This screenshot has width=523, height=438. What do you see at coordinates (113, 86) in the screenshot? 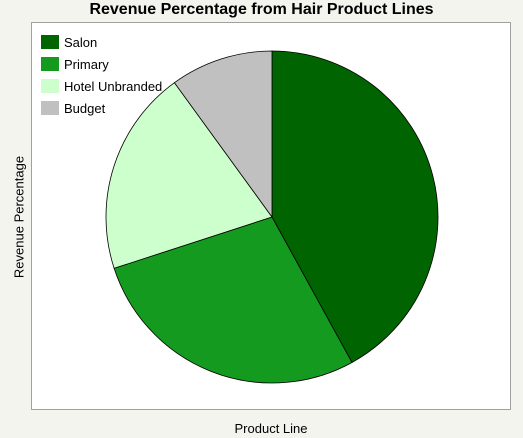
I see `legend-label: Hotel Unbranded` at bounding box center [113, 86].